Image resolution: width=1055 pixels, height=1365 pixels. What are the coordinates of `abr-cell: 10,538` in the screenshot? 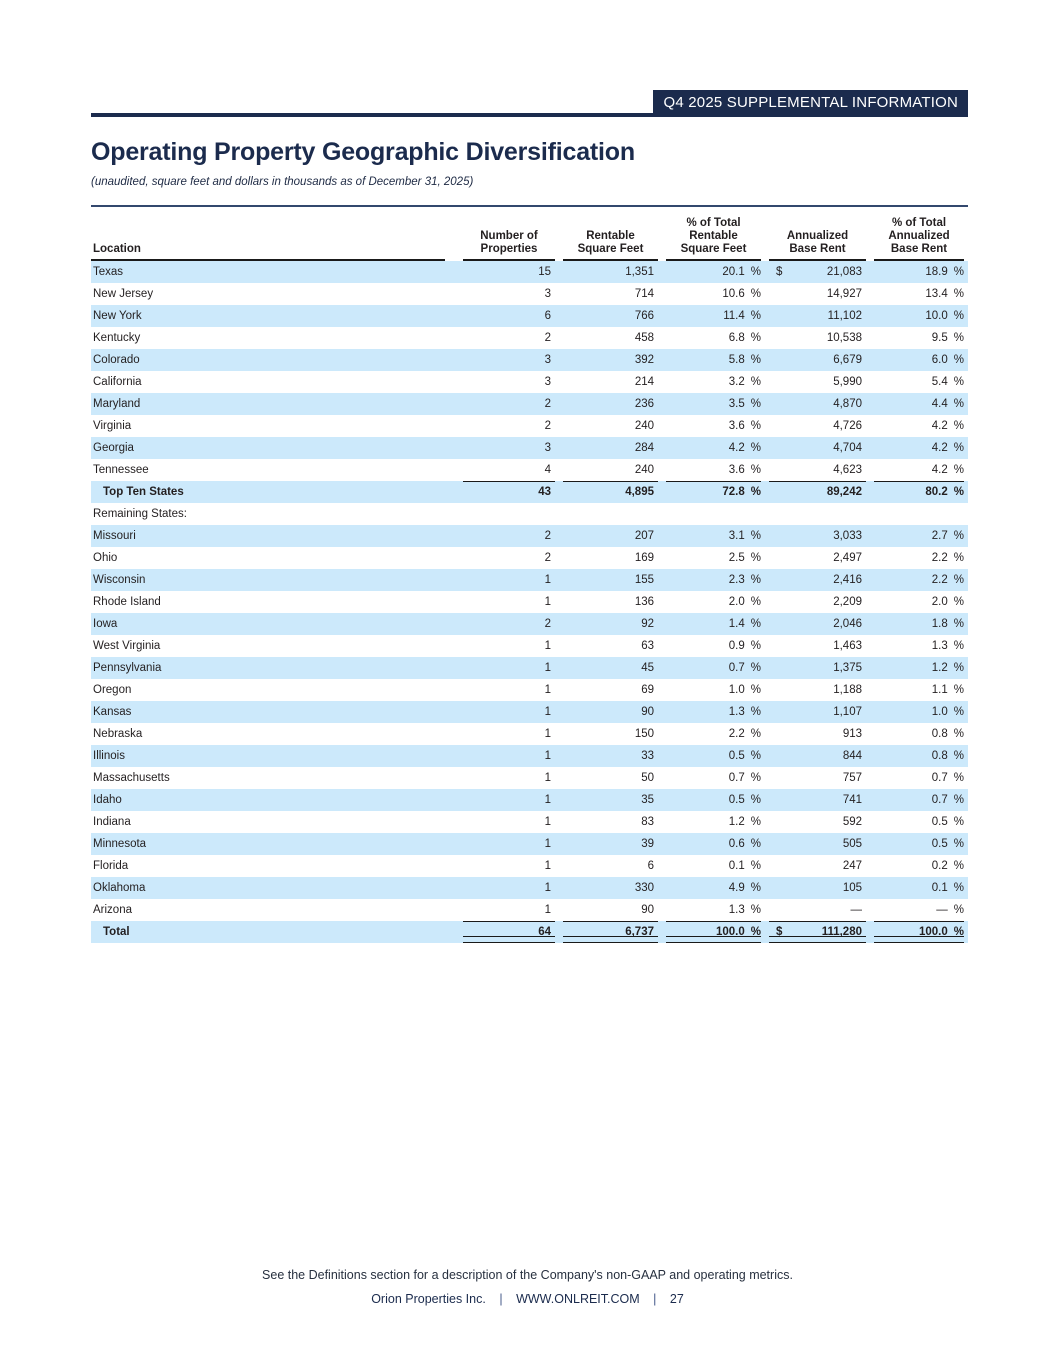 It's located at (844, 338).